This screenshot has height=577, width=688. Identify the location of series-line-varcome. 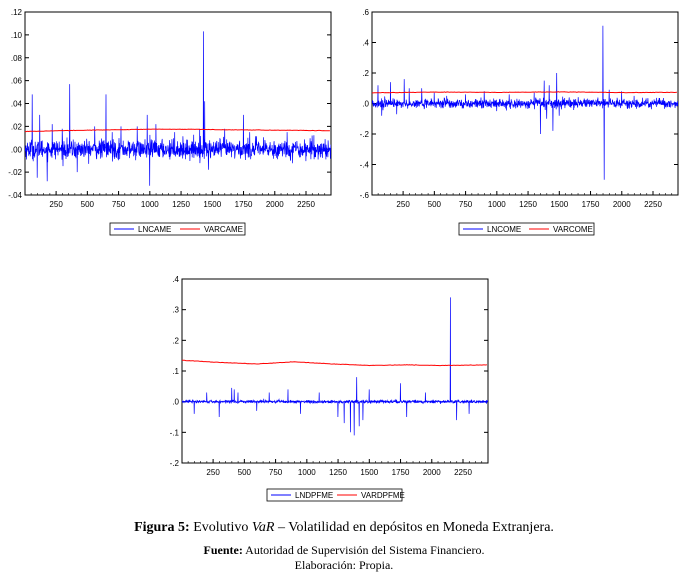
(524, 92).